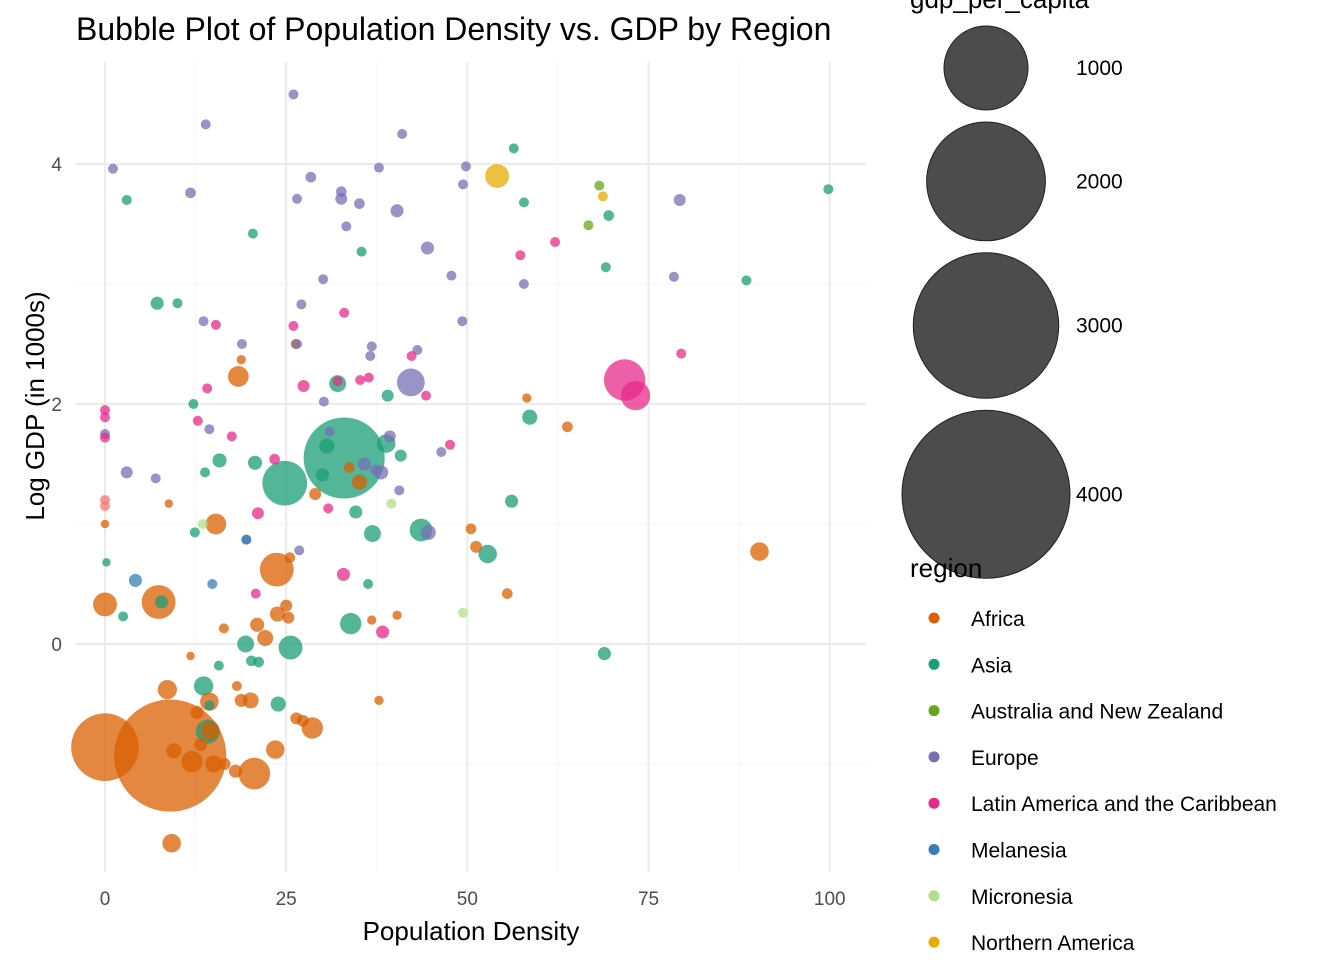  Describe the element at coordinates (56, 165) in the screenshot. I see `y-tick-label: 4` at that location.